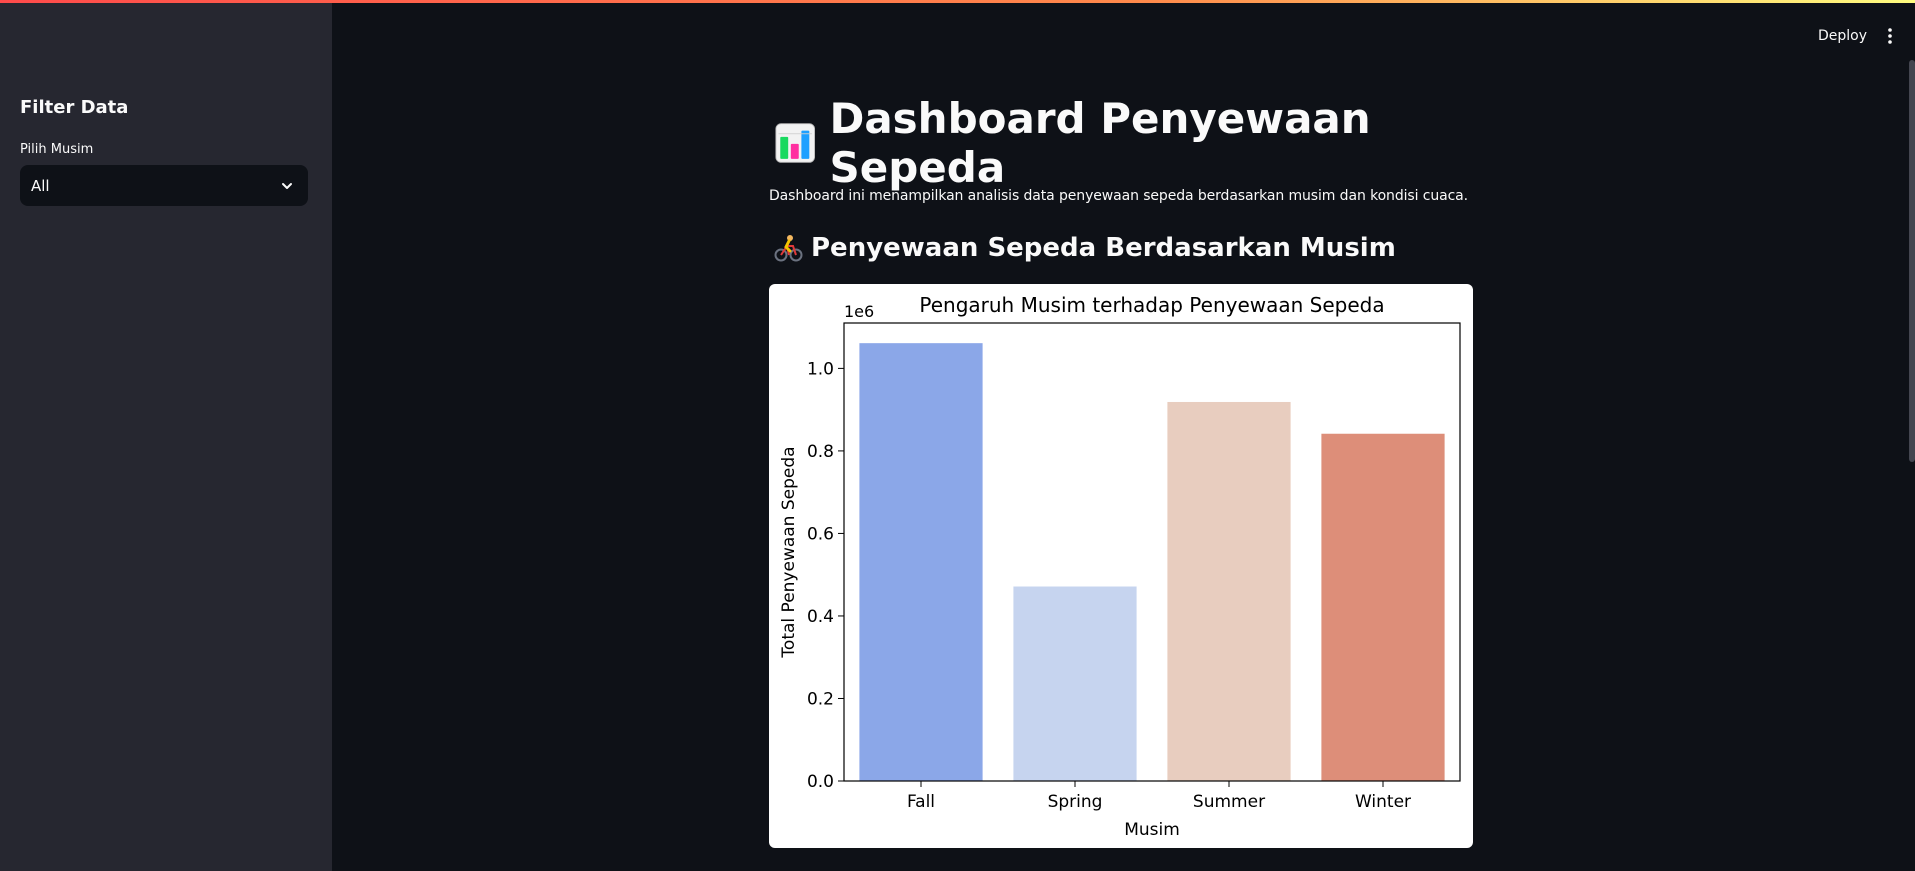  What do you see at coordinates (1152, 830) in the screenshot?
I see `x-axis-label: Musim` at bounding box center [1152, 830].